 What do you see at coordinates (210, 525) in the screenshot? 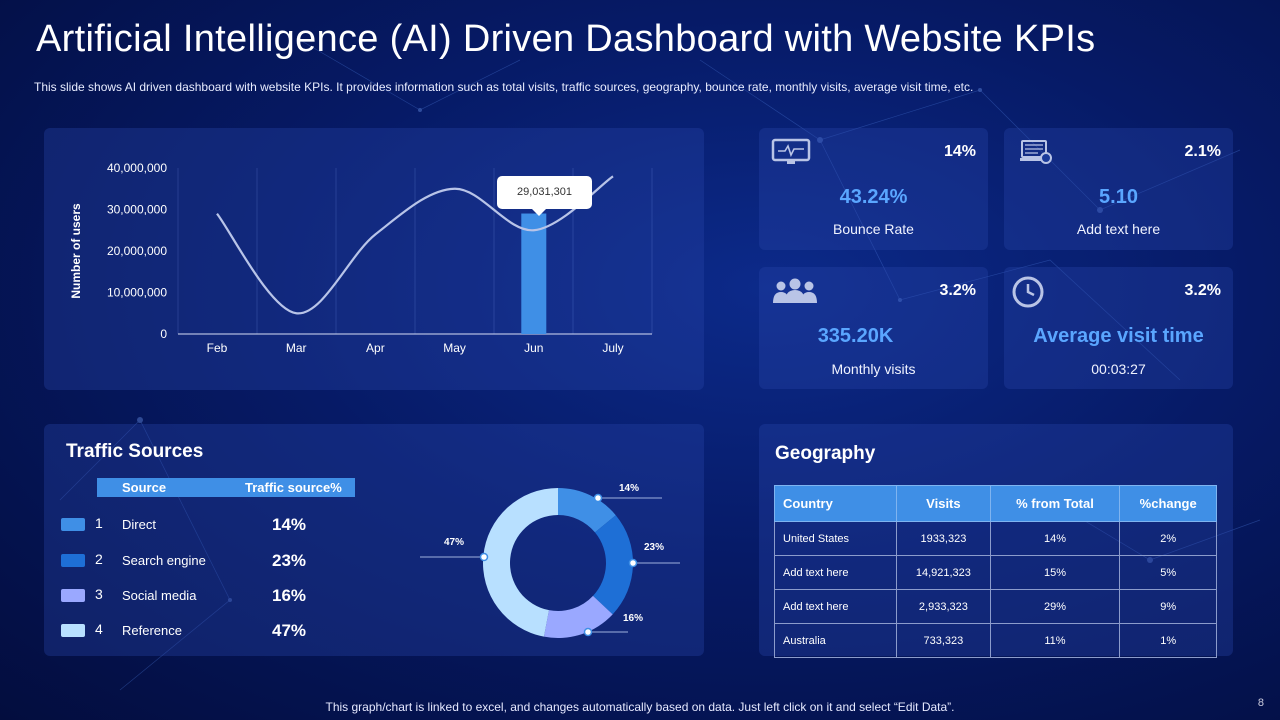
I see `traffic-row: 1 Direct 14%` at bounding box center [210, 525].